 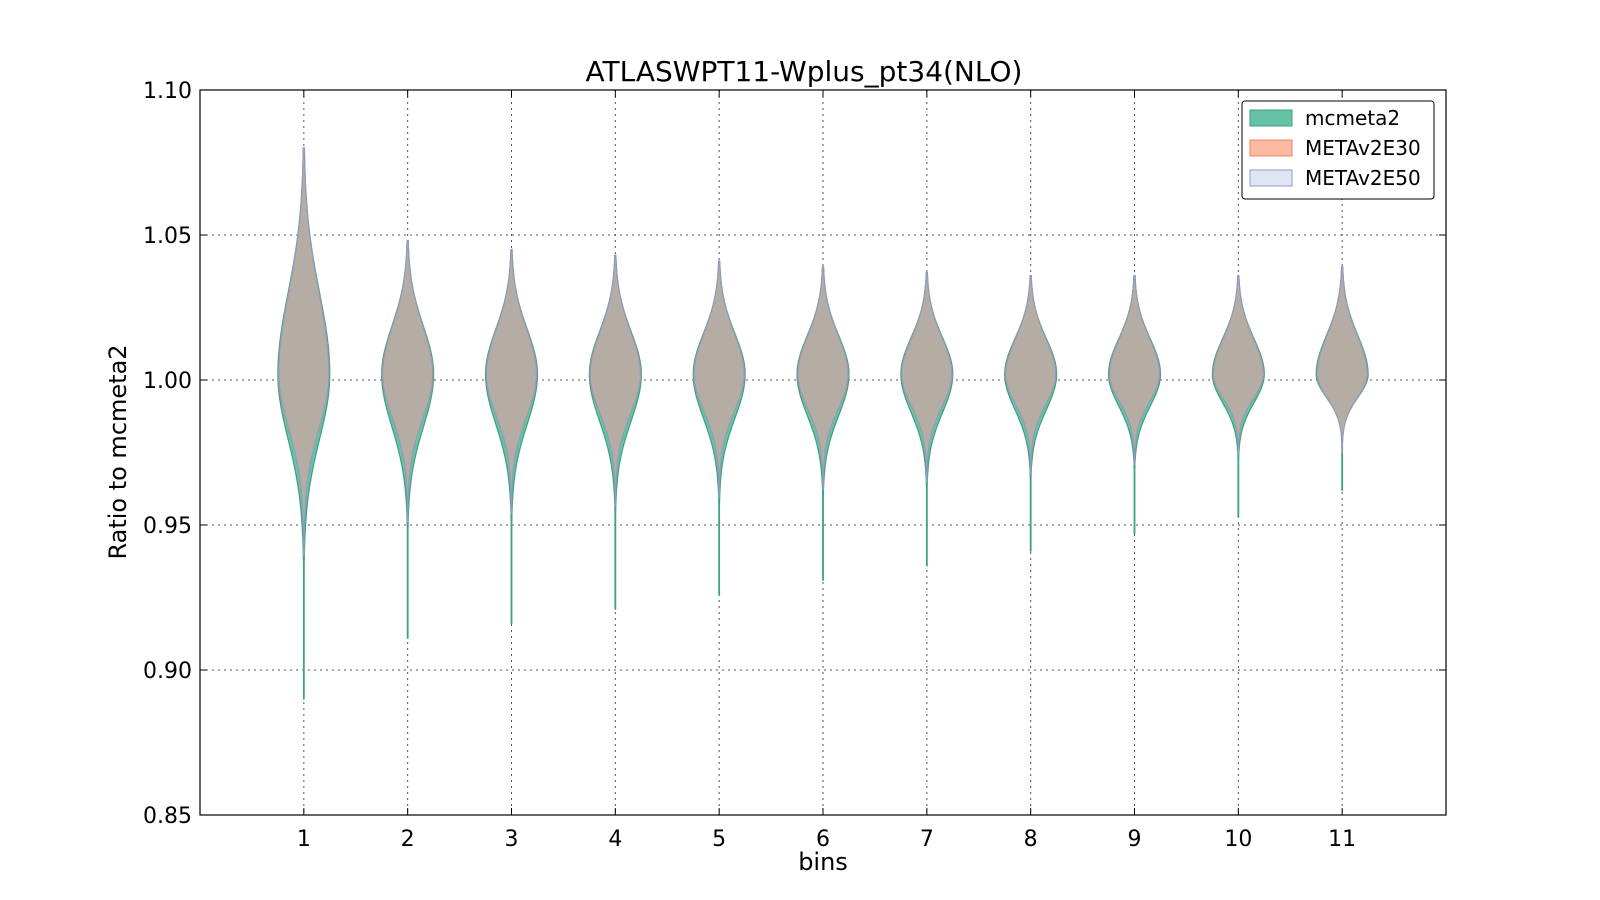 I want to click on x-tick-label: 3, so click(x=512, y=839).